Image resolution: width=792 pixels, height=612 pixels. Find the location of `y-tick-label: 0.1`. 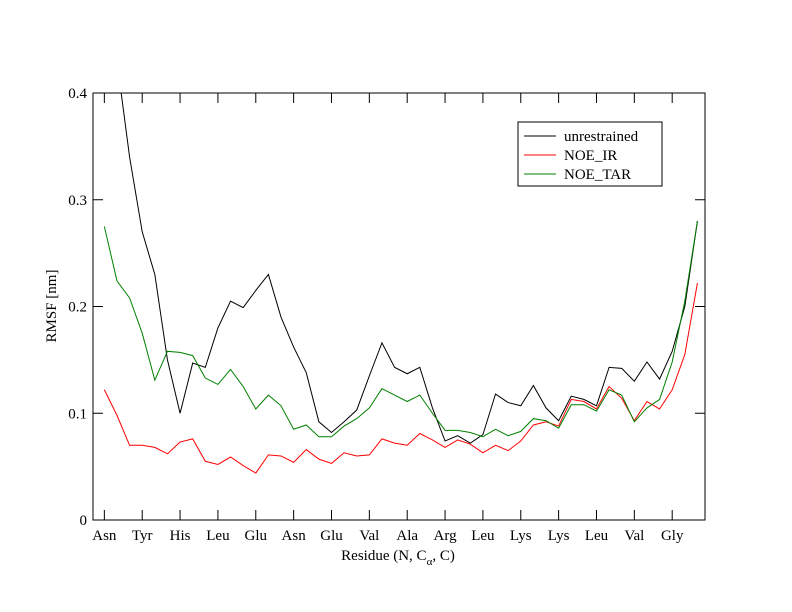

y-tick-label: 0.1 is located at coordinates (77, 414).